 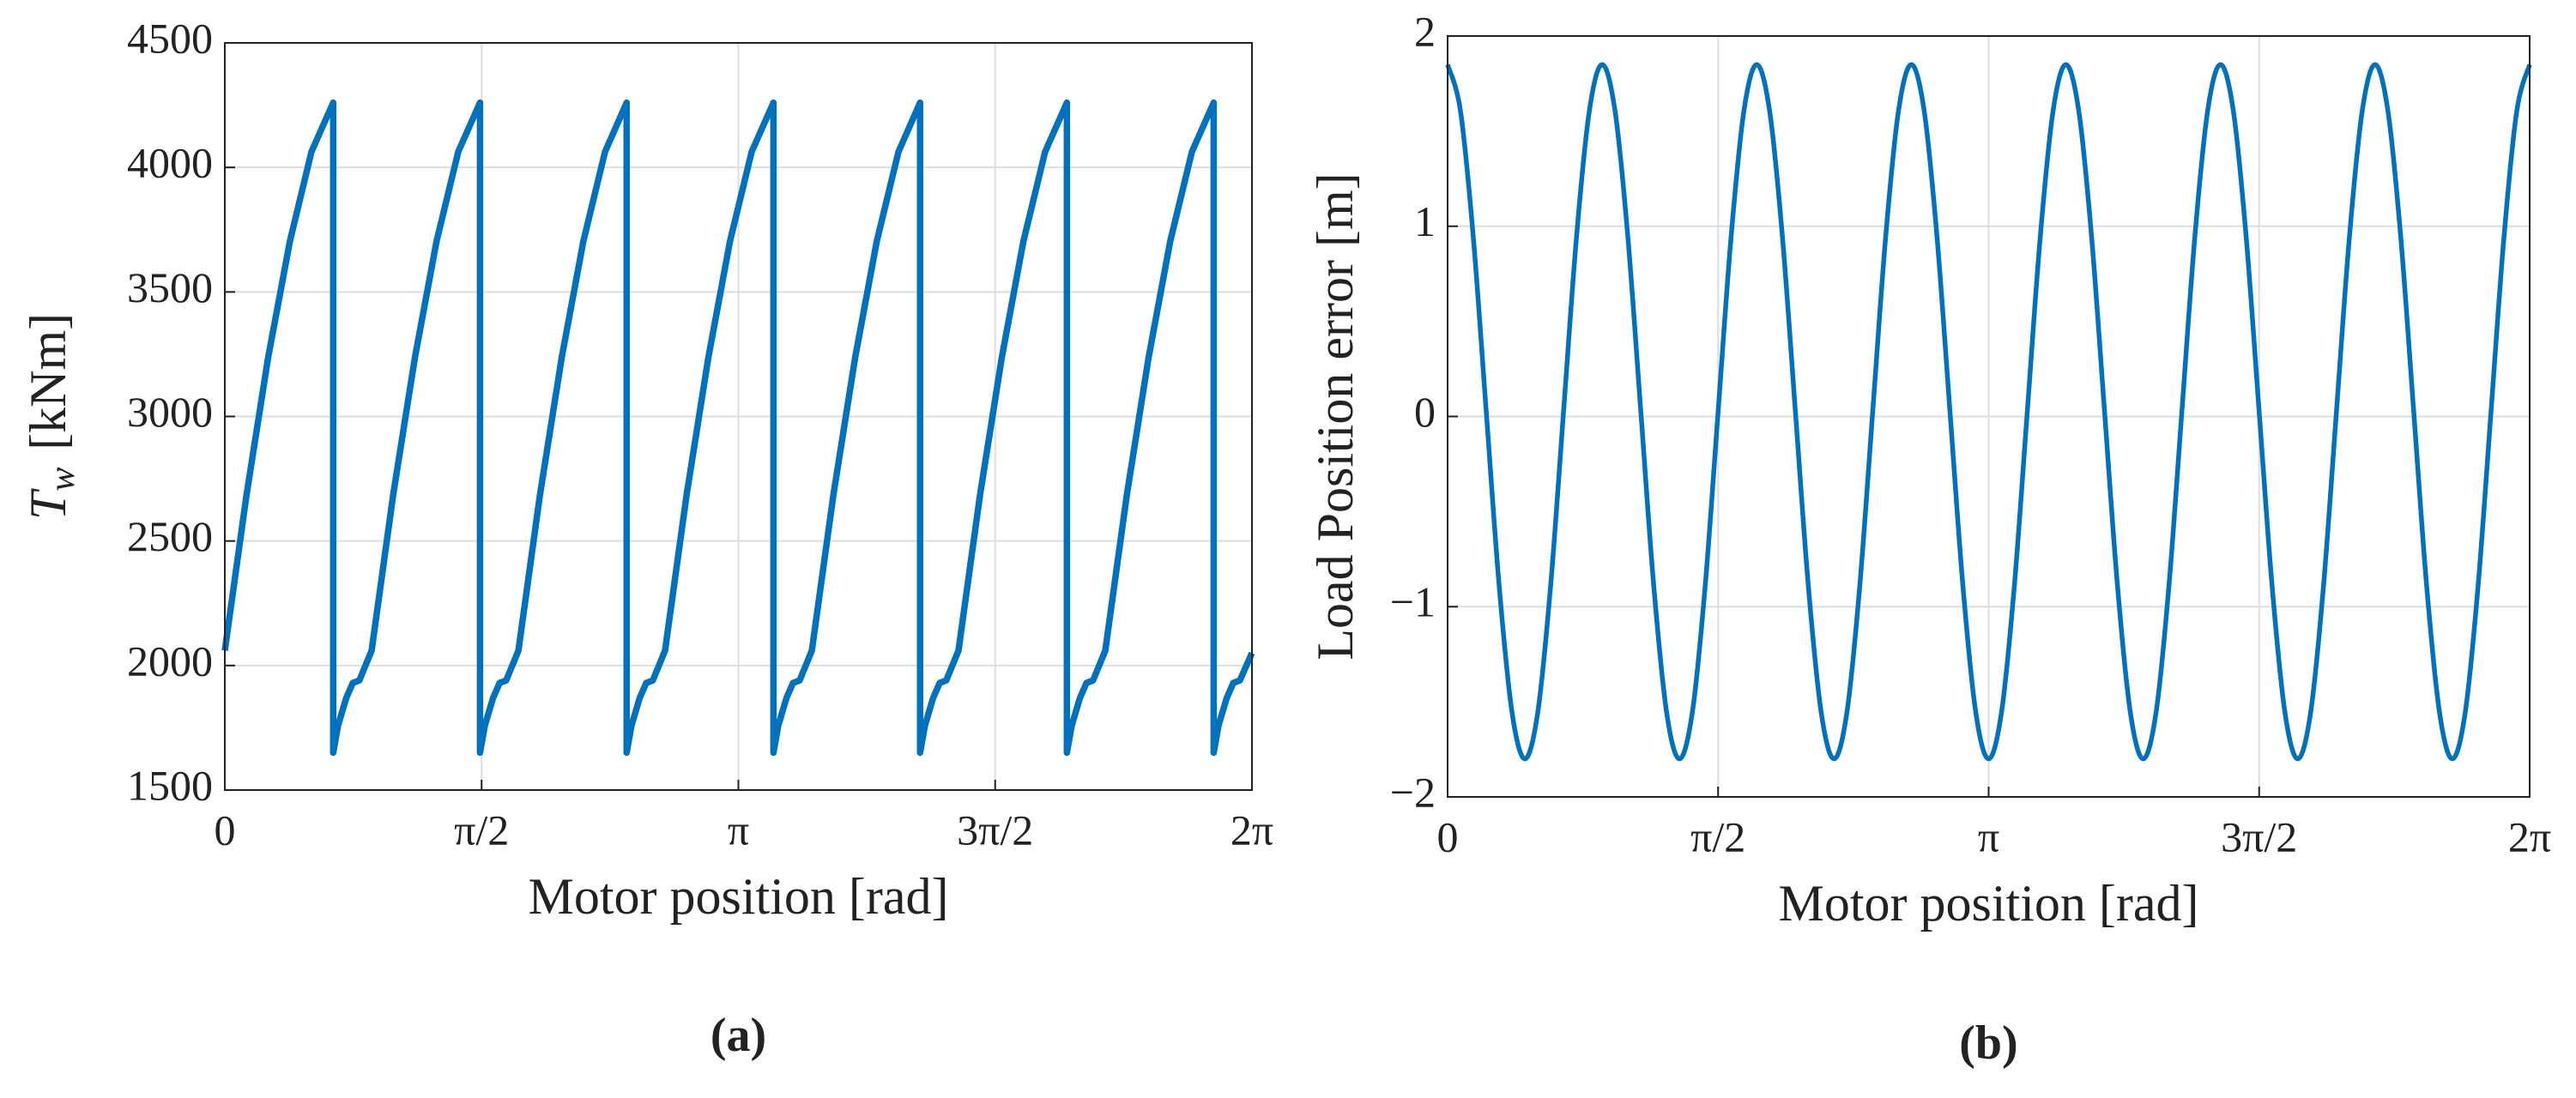 I want to click on y-tick-label: 1, so click(x=1425, y=221).